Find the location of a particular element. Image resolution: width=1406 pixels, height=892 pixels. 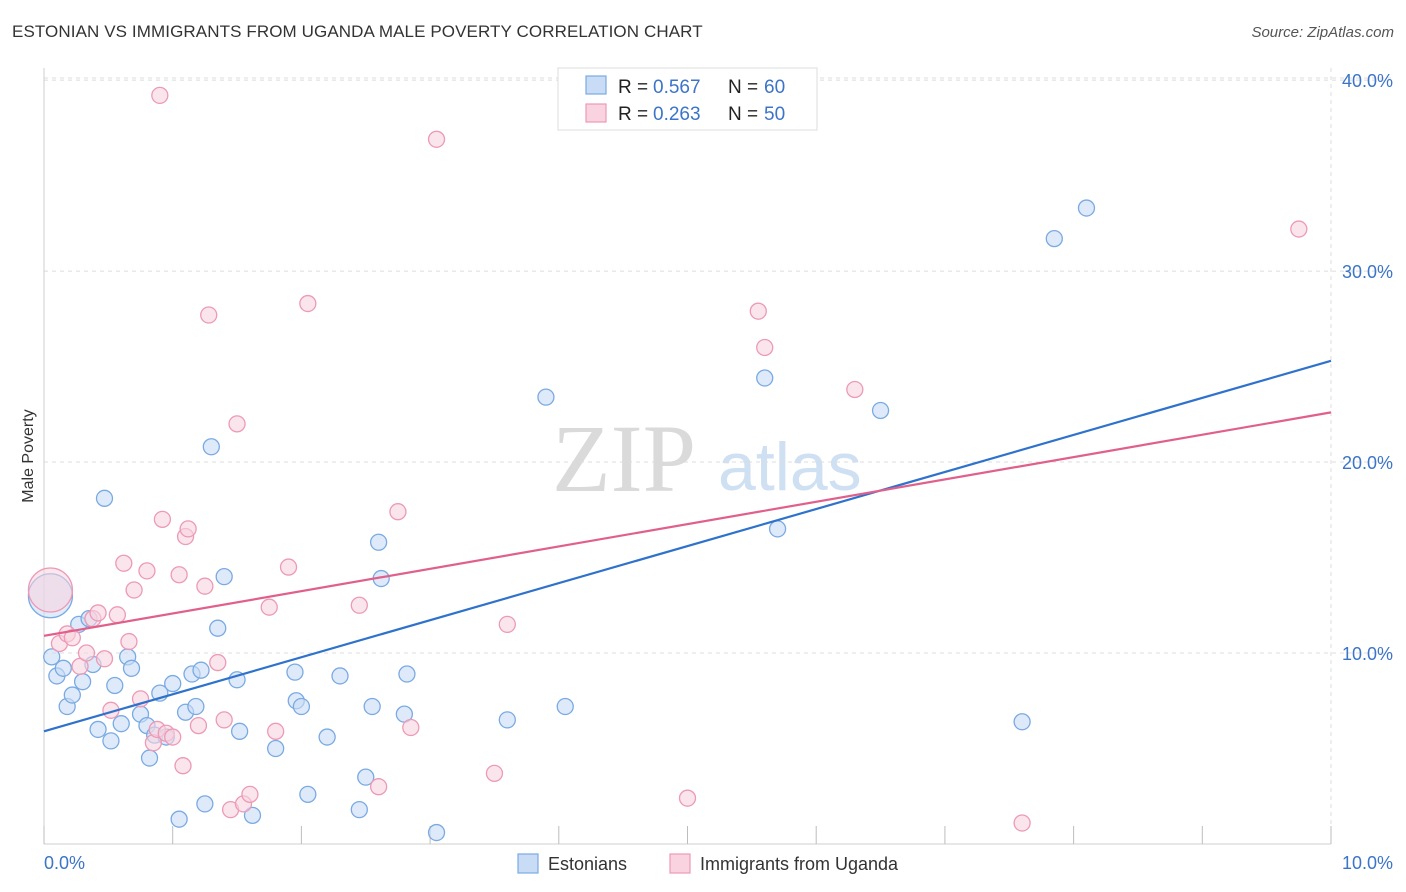

y-tick-label-3: 40.0% is located at coordinates (1367, 81).